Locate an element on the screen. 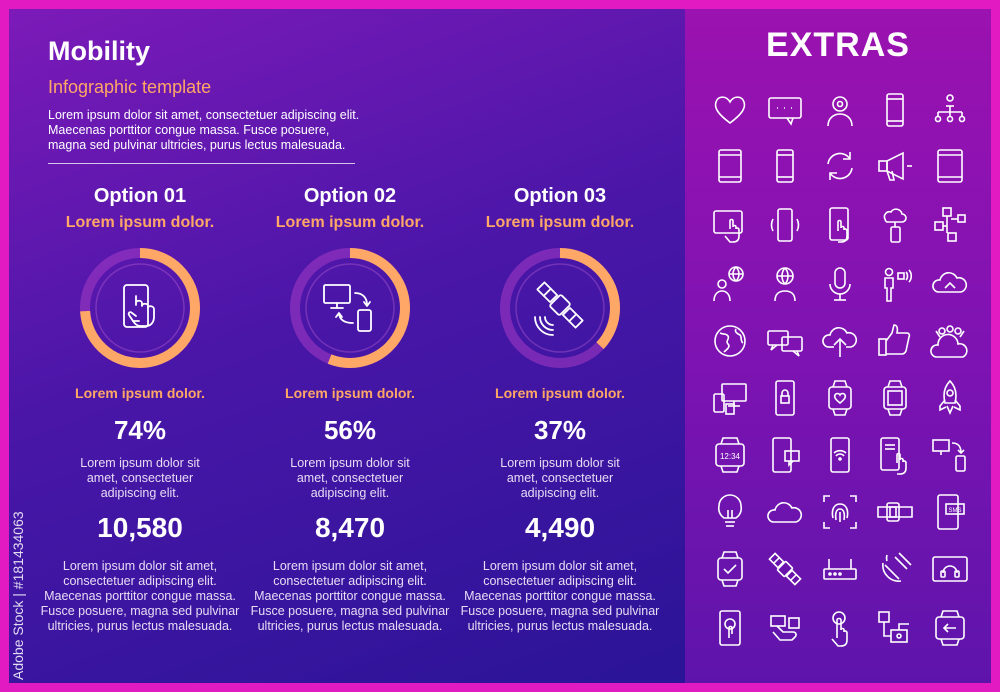 The height and width of the screenshot is (692, 1000). org-chart-icon is located at coordinates (950, 110).